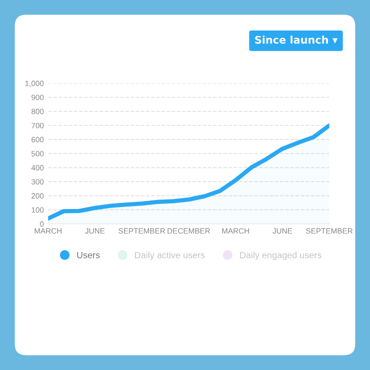 The image size is (370, 370). I want to click on legend-label: Daily active users, so click(170, 256).